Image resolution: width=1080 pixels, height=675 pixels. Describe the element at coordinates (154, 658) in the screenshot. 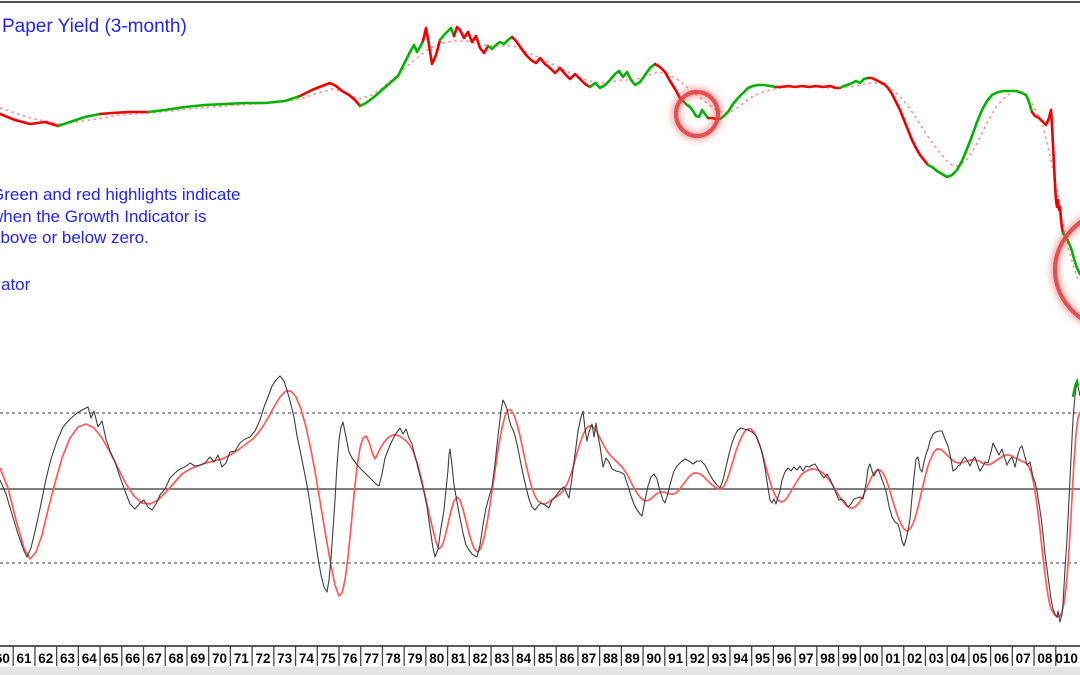

I see `x-axis-label: 67` at that location.